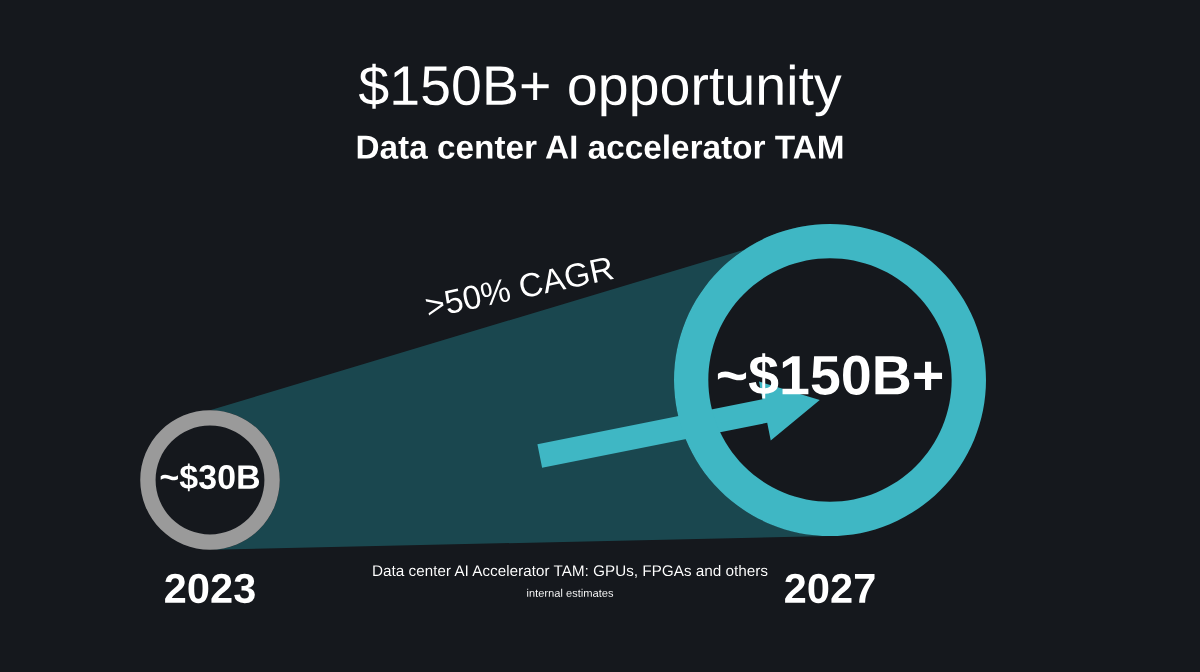 The width and height of the screenshot is (1200, 672). What do you see at coordinates (210, 588) in the screenshot?
I see `category-label: 2023` at bounding box center [210, 588].